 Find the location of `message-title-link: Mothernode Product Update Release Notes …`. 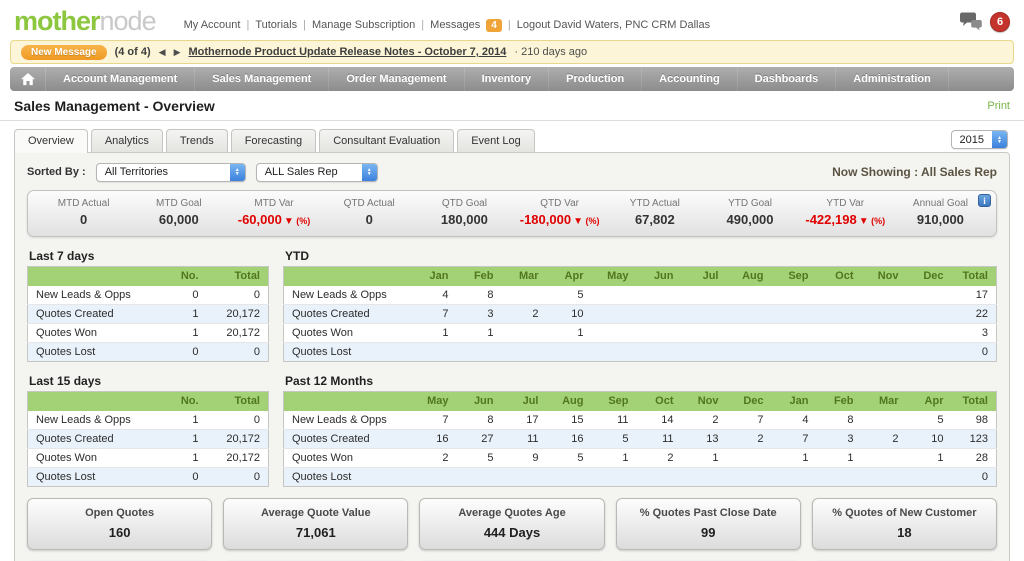

message-title-link: Mothernode Product Update Release Notes … is located at coordinates (347, 52).